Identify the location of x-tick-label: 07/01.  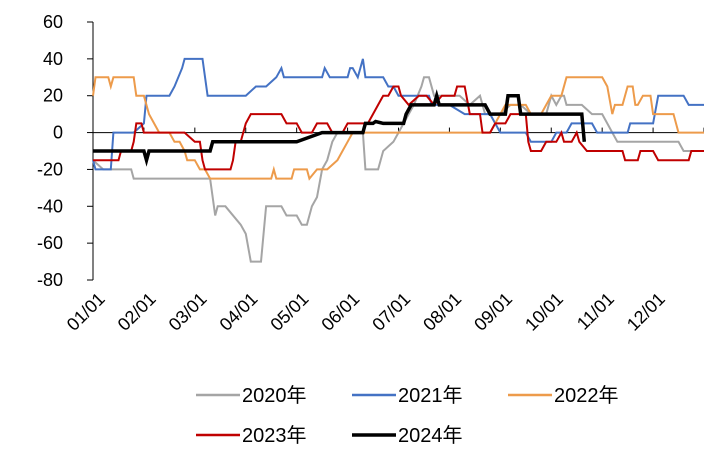
(391, 312).